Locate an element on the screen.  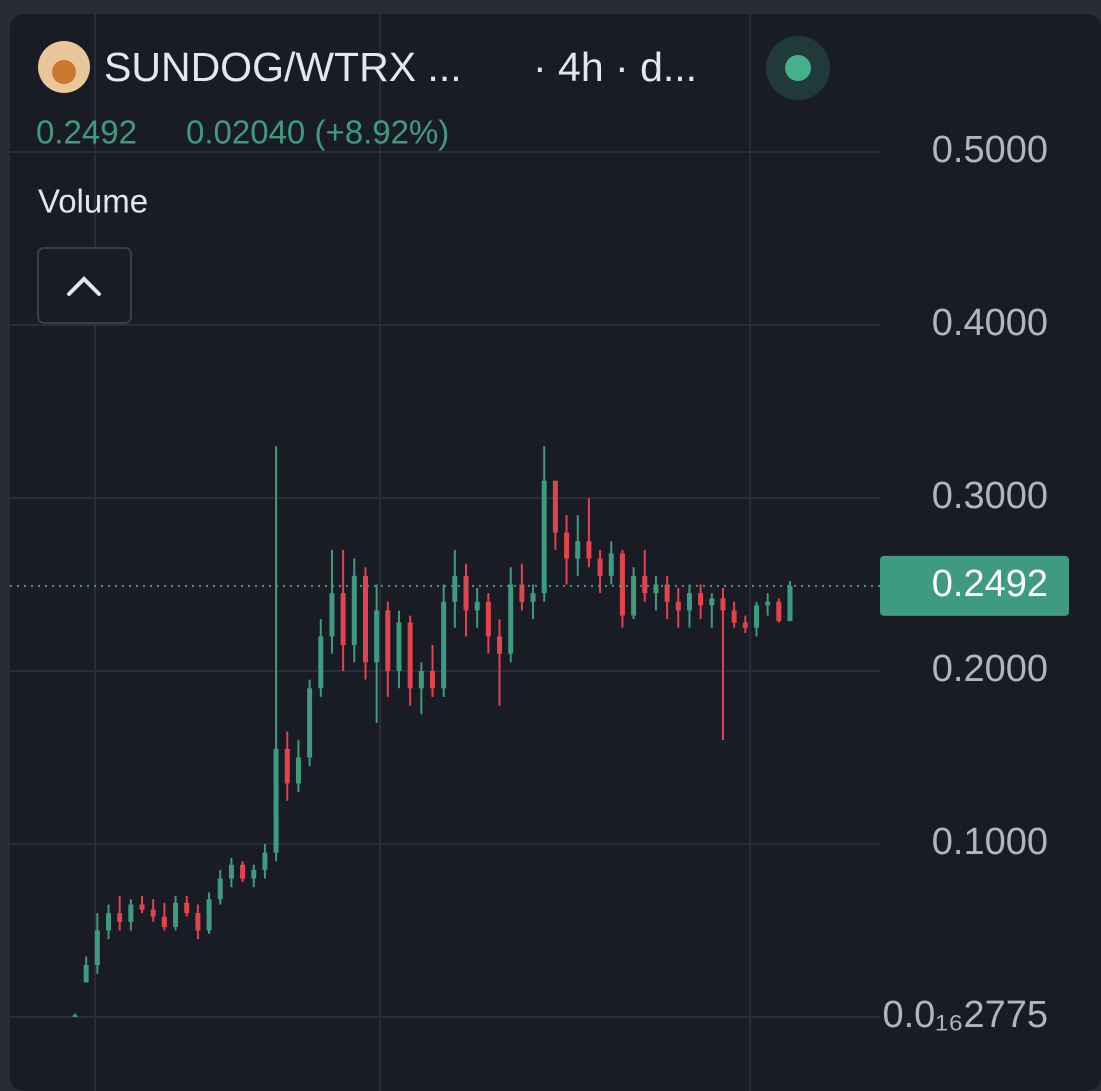
indicator-label: Volume is located at coordinates (93, 201).